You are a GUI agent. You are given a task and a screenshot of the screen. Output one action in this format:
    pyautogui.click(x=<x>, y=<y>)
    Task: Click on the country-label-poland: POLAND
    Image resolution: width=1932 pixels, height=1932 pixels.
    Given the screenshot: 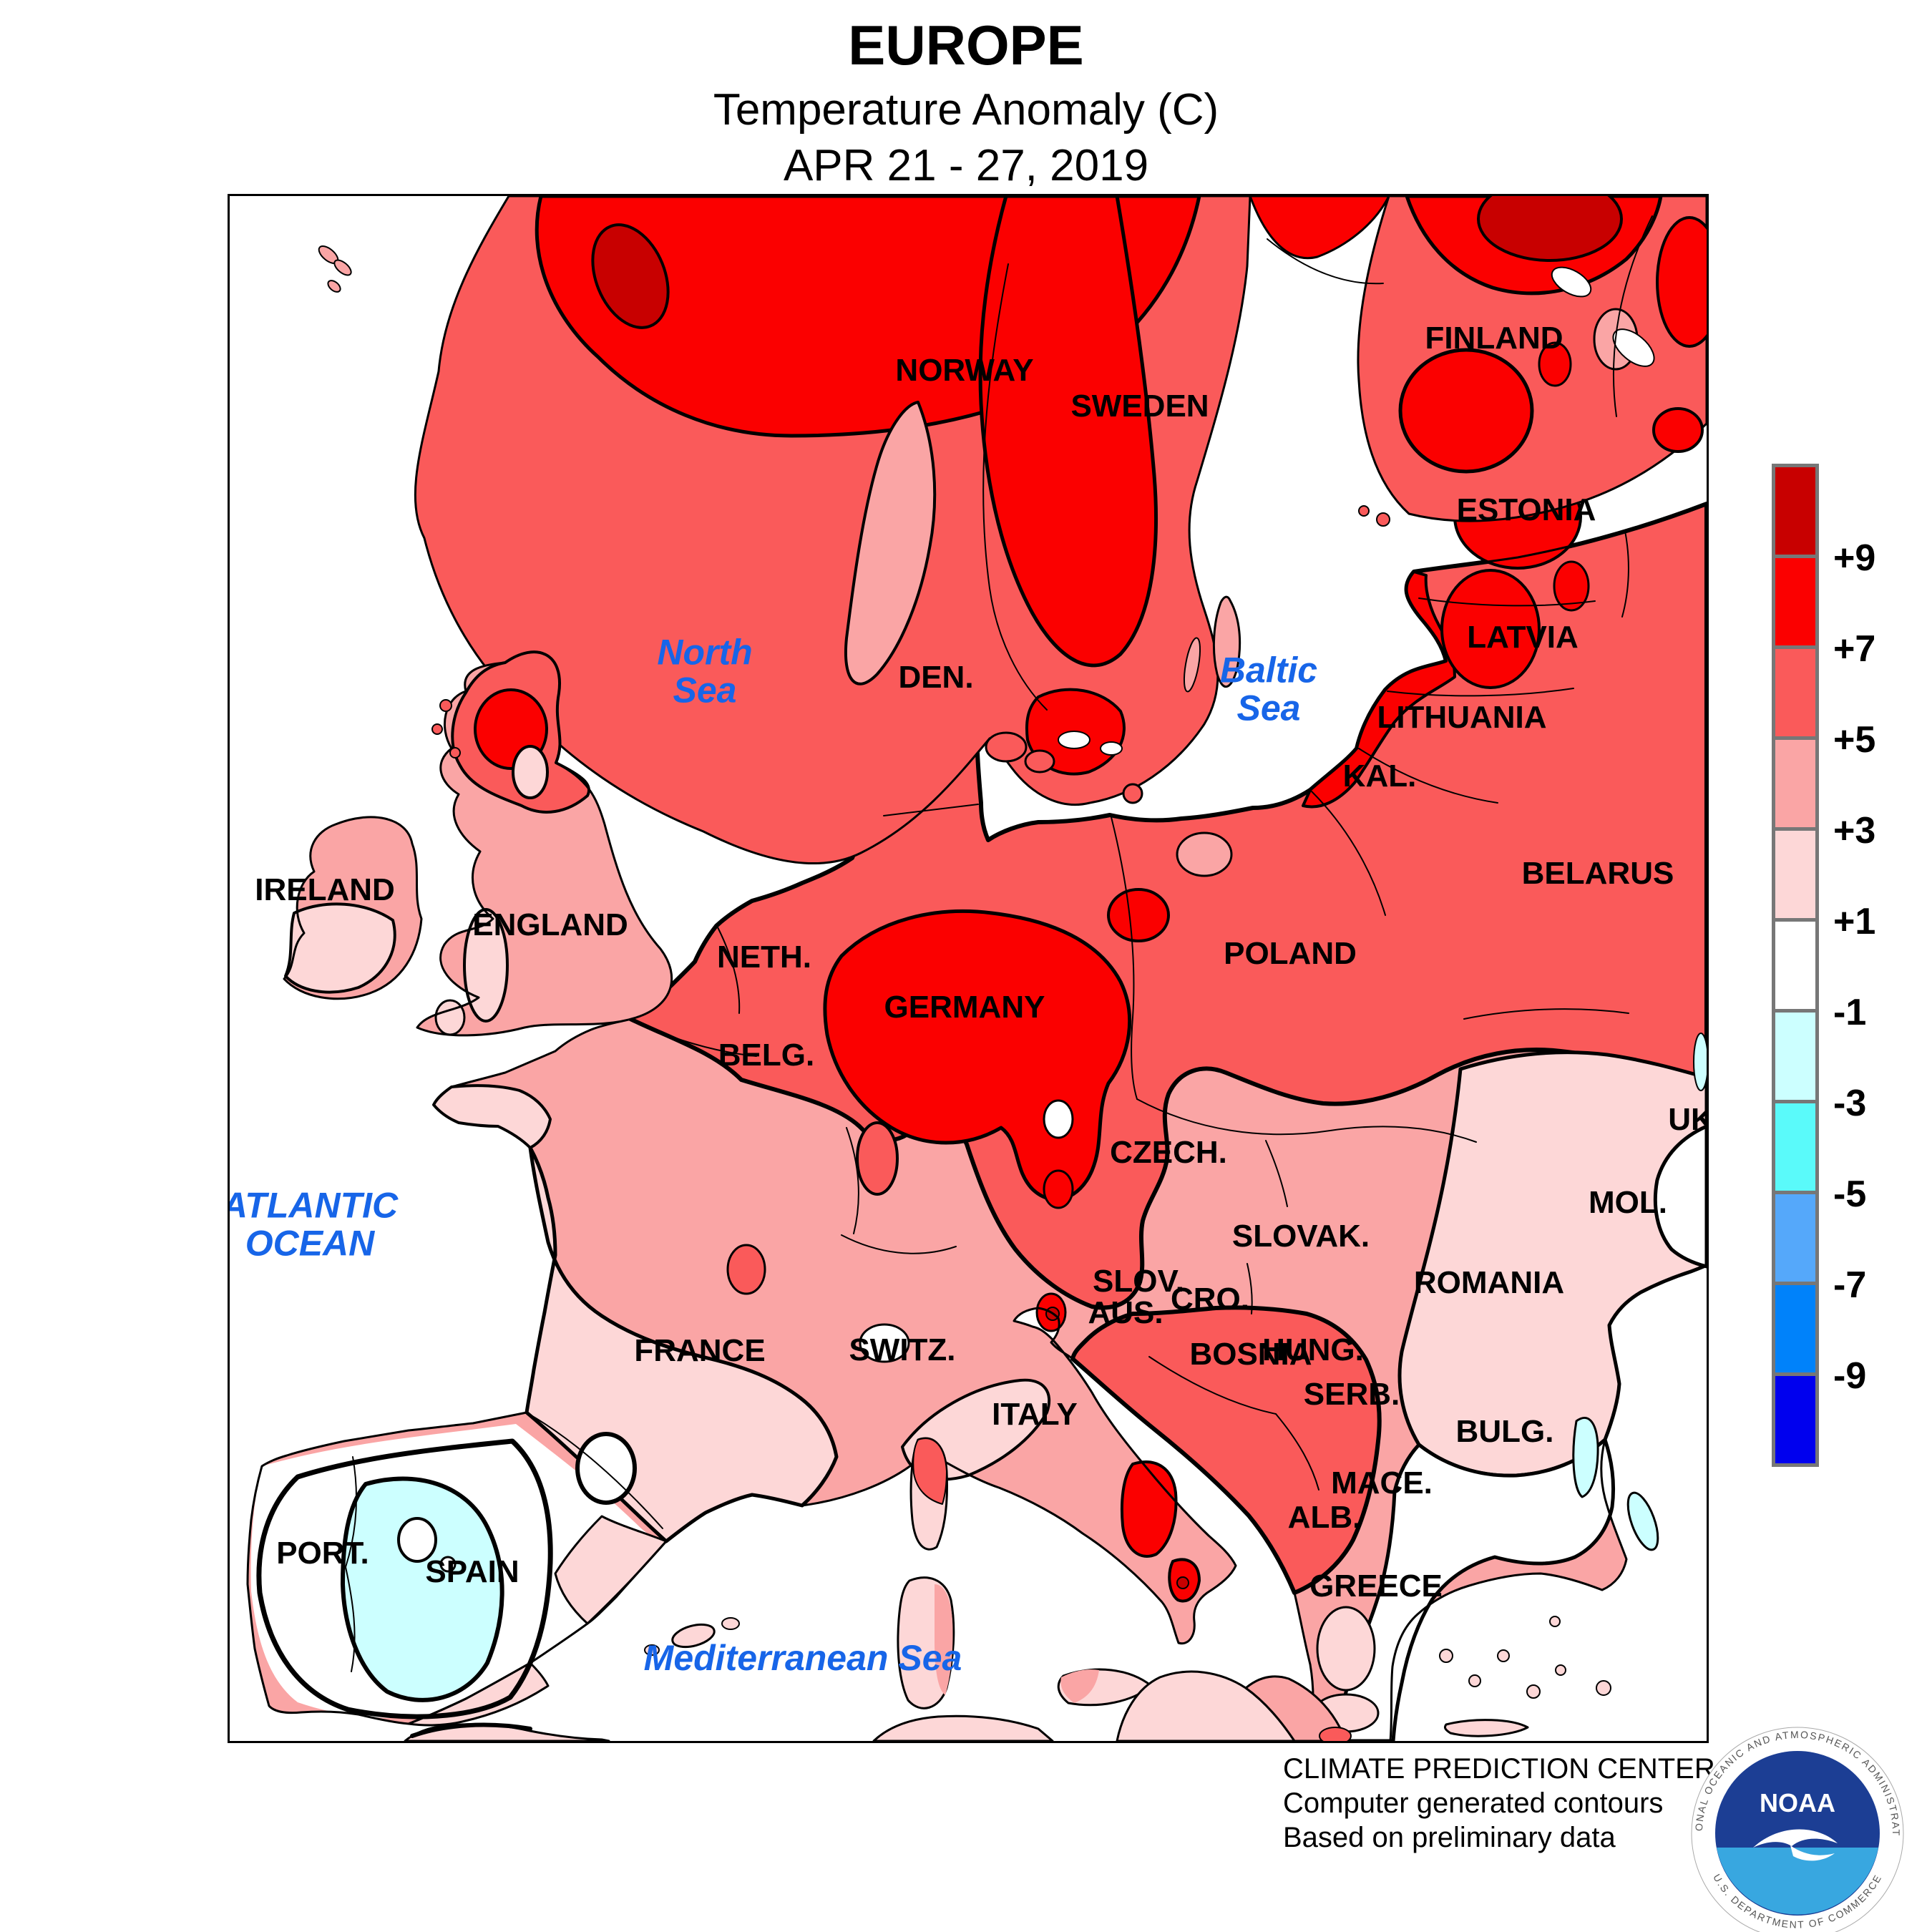 What is the action you would take?
    pyautogui.click(x=1290, y=953)
    